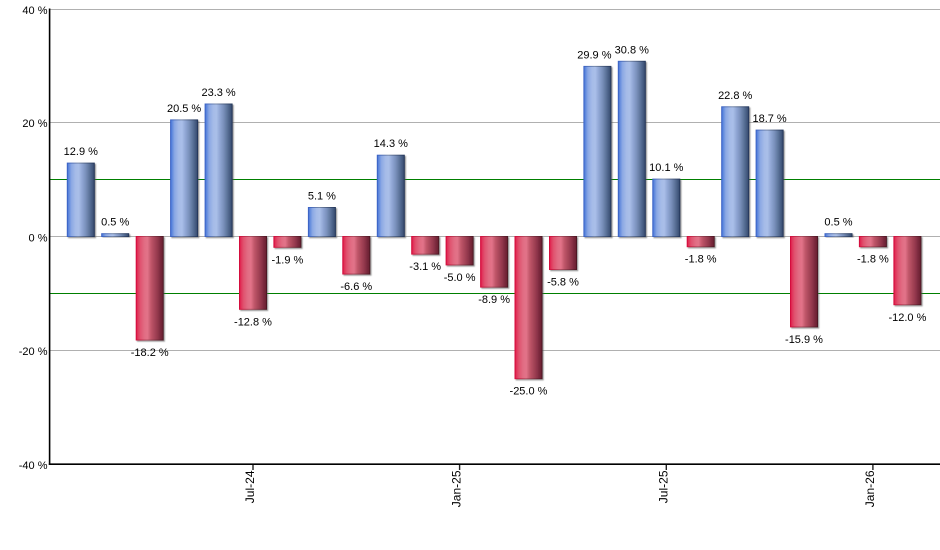 Image resolution: width=940 pixels, height=550 pixels. I want to click on svg-text: 29.9 %, so click(594, 55).